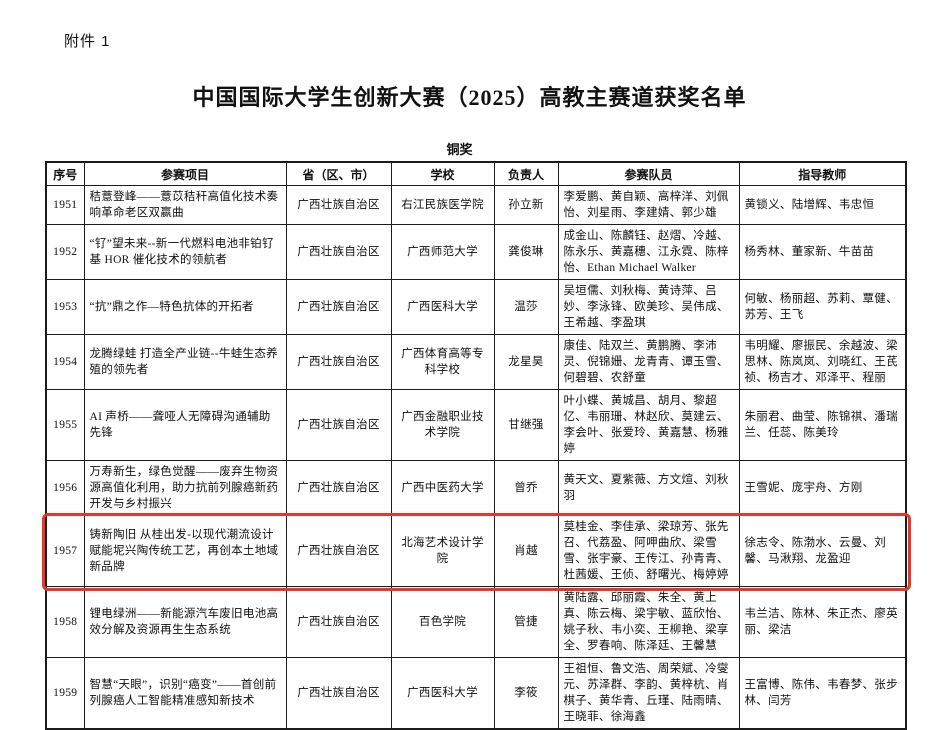 This screenshot has height=730, width=939. Describe the element at coordinates (648, 205) in the screenshot. I see `cell-team-members: 李爱鹏、黄自颖、高梓洋、刘佩怡、刘星雨、李建婧、郭少雄` at that location.